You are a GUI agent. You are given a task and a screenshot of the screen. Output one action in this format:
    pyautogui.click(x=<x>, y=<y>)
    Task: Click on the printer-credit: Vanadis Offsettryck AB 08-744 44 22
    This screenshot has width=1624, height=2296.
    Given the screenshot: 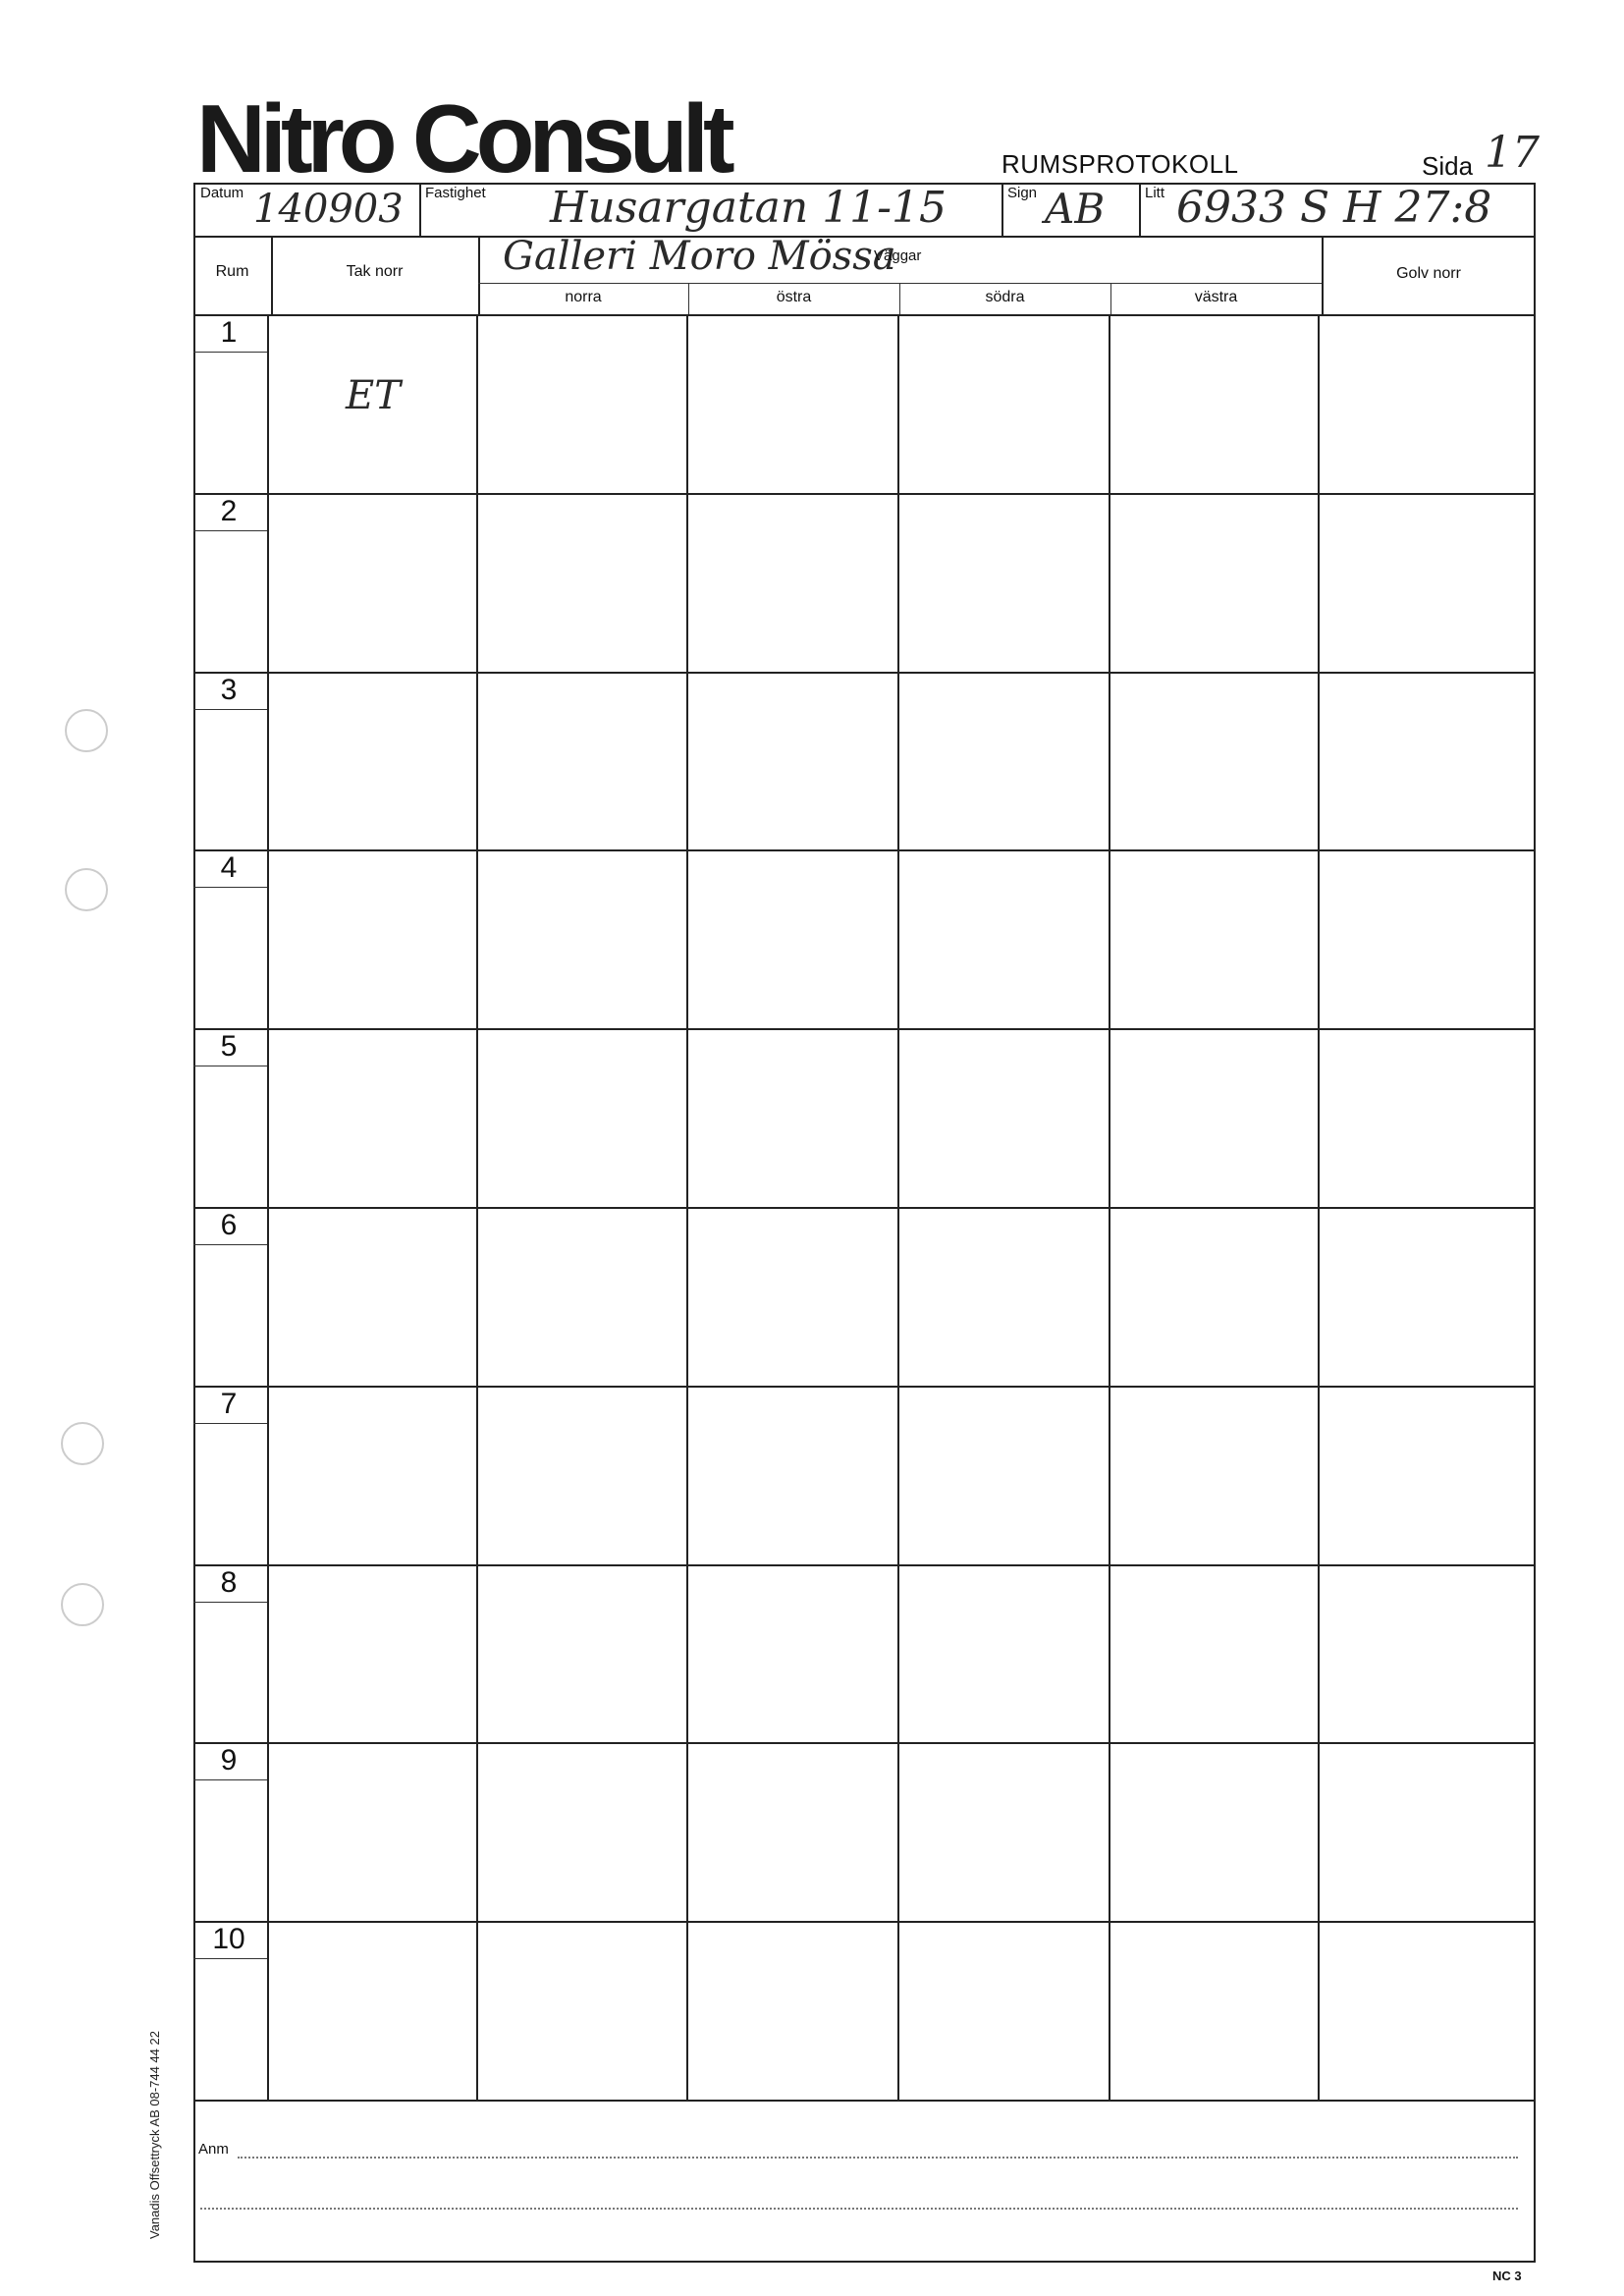 What is the action you would take?
    pyautogui.click(x=154, y=2135)
    